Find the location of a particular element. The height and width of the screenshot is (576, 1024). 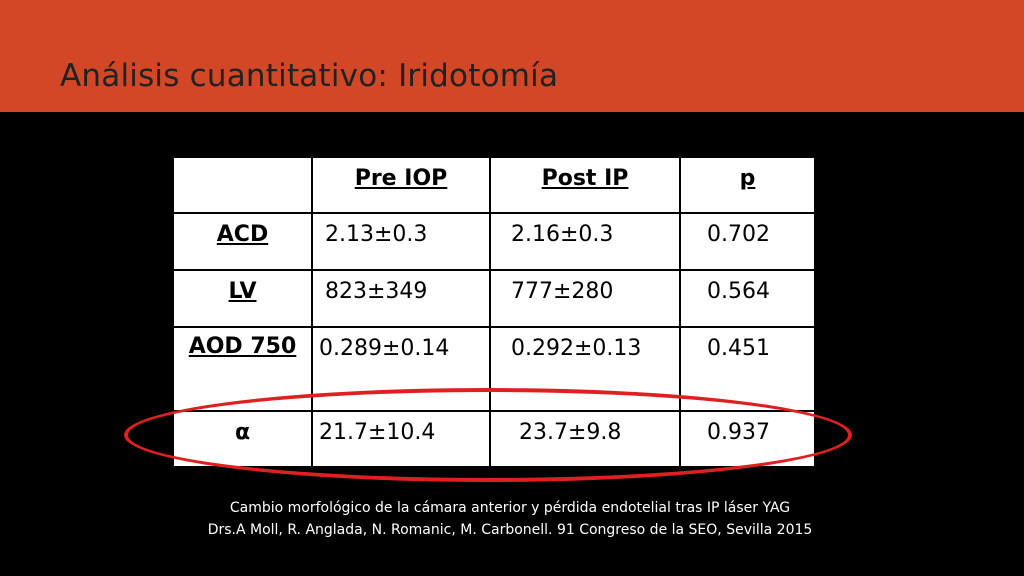

cell-post: 0.292±0.13 is located at coordinates (584, 369).